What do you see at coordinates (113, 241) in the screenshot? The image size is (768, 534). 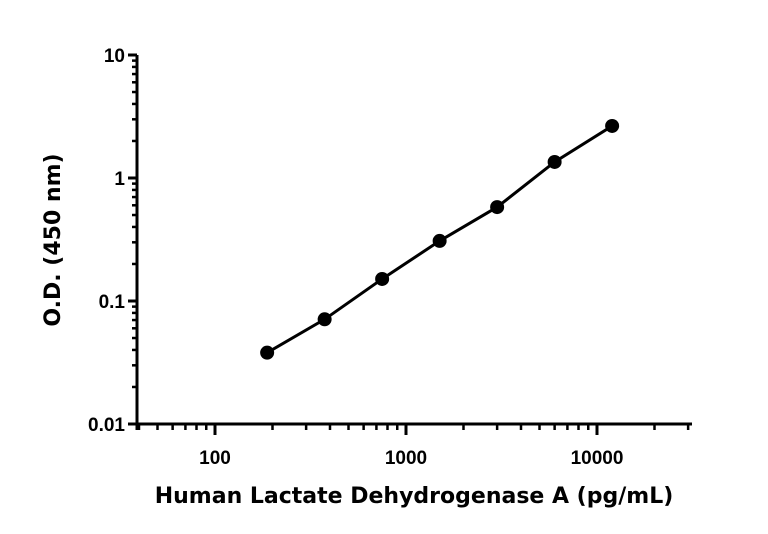 I see `y-axis: 0.01 0.1 1 10` at bounding box center [113, 241].